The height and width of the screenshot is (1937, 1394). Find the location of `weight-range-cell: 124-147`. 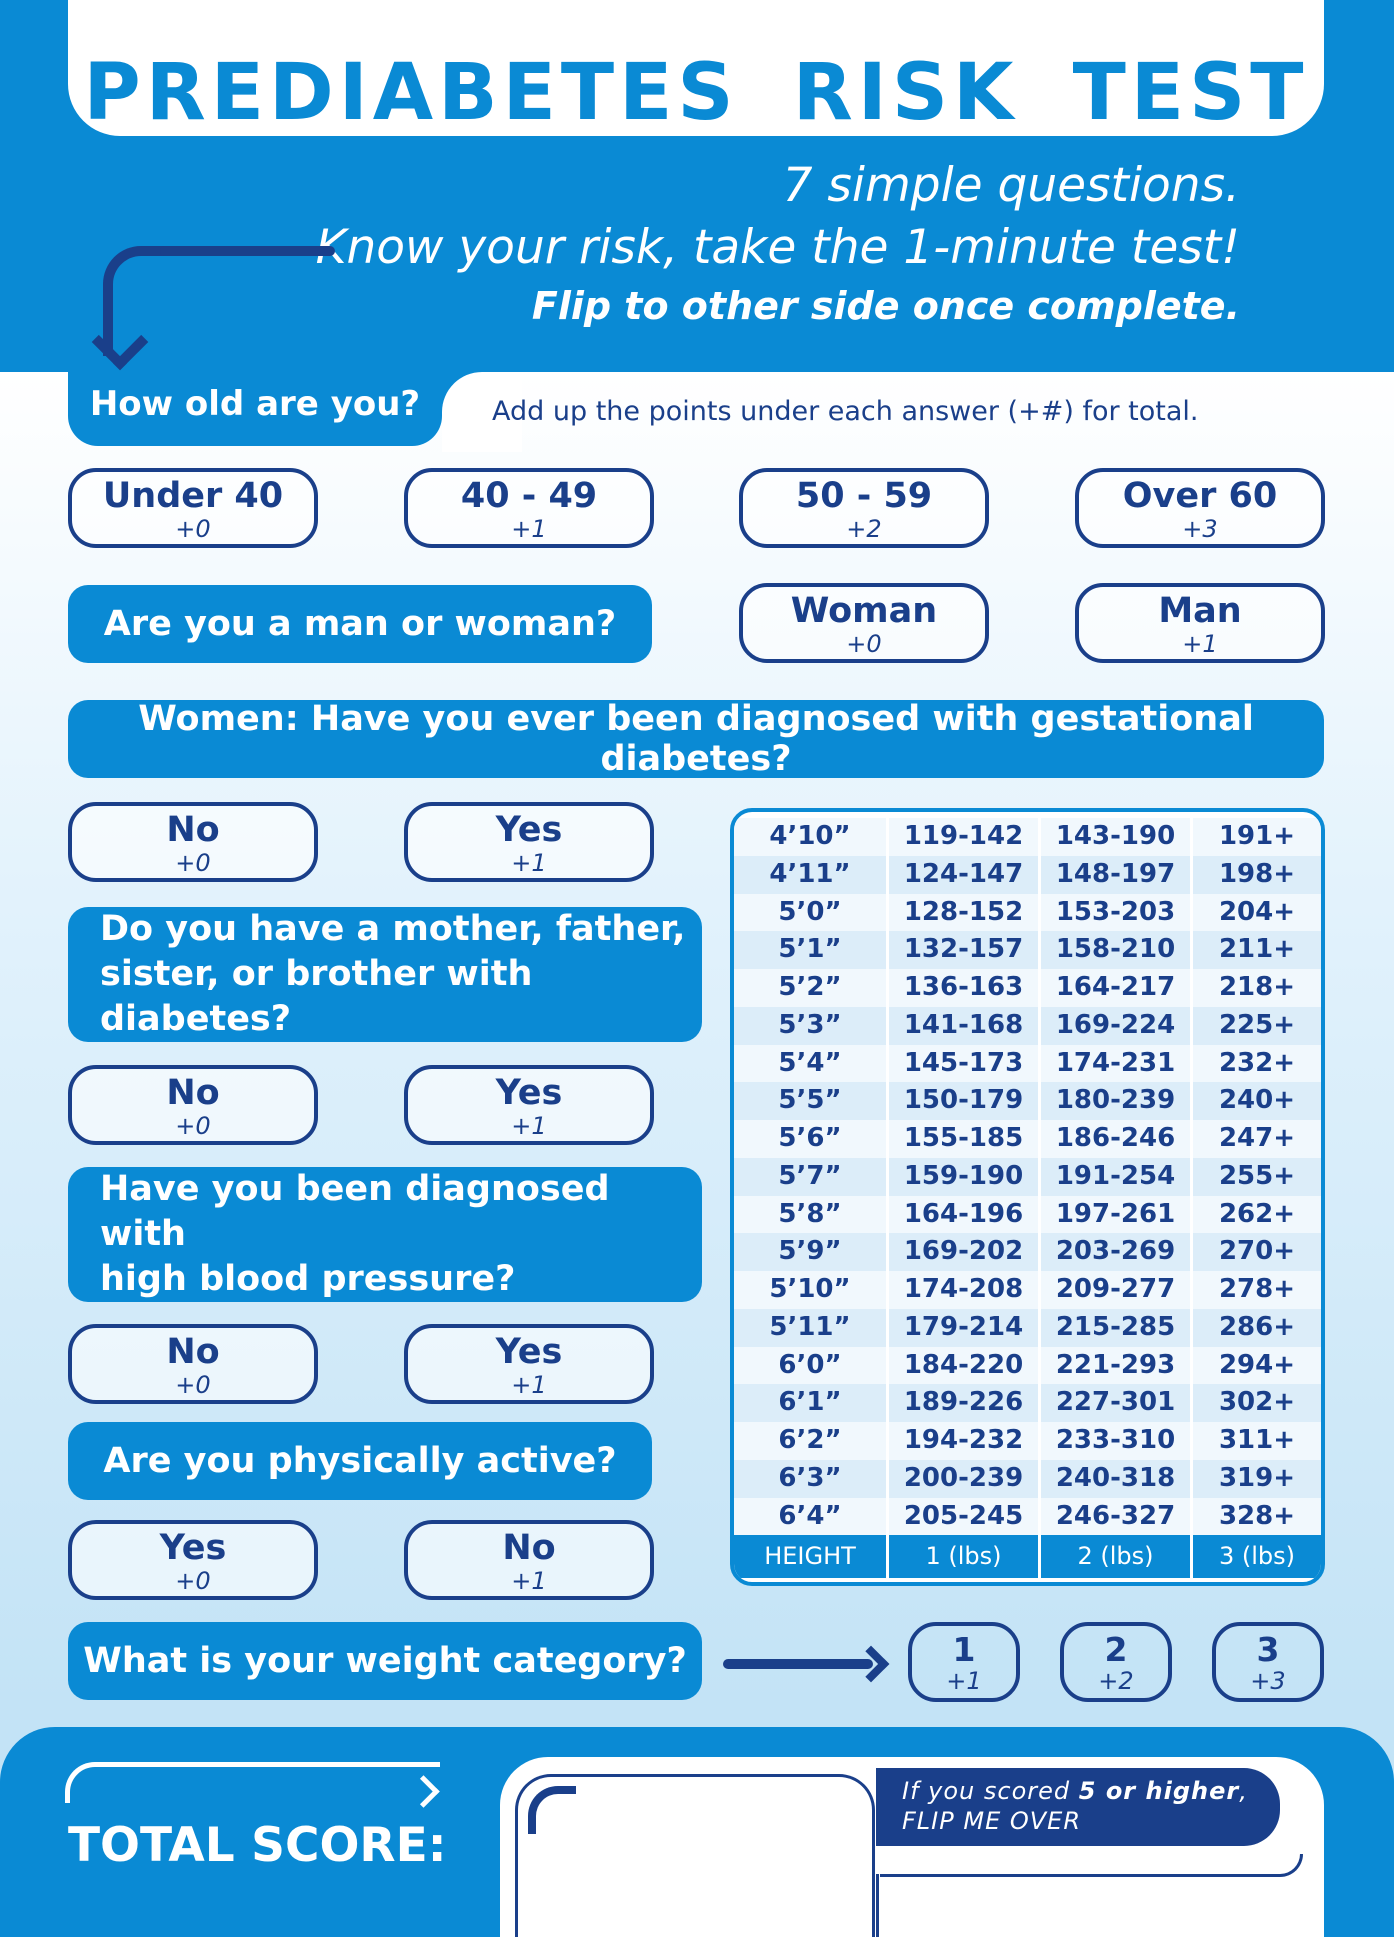

weight-range-cell: 124-147 is located at coordinates (965, 874).